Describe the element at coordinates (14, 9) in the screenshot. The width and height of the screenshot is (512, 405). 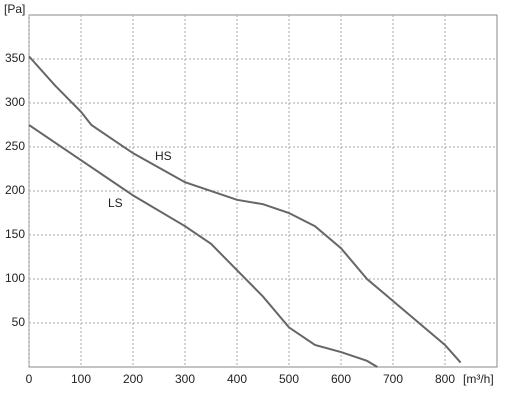
I see `y-axis-label: [Pa]` at that location.